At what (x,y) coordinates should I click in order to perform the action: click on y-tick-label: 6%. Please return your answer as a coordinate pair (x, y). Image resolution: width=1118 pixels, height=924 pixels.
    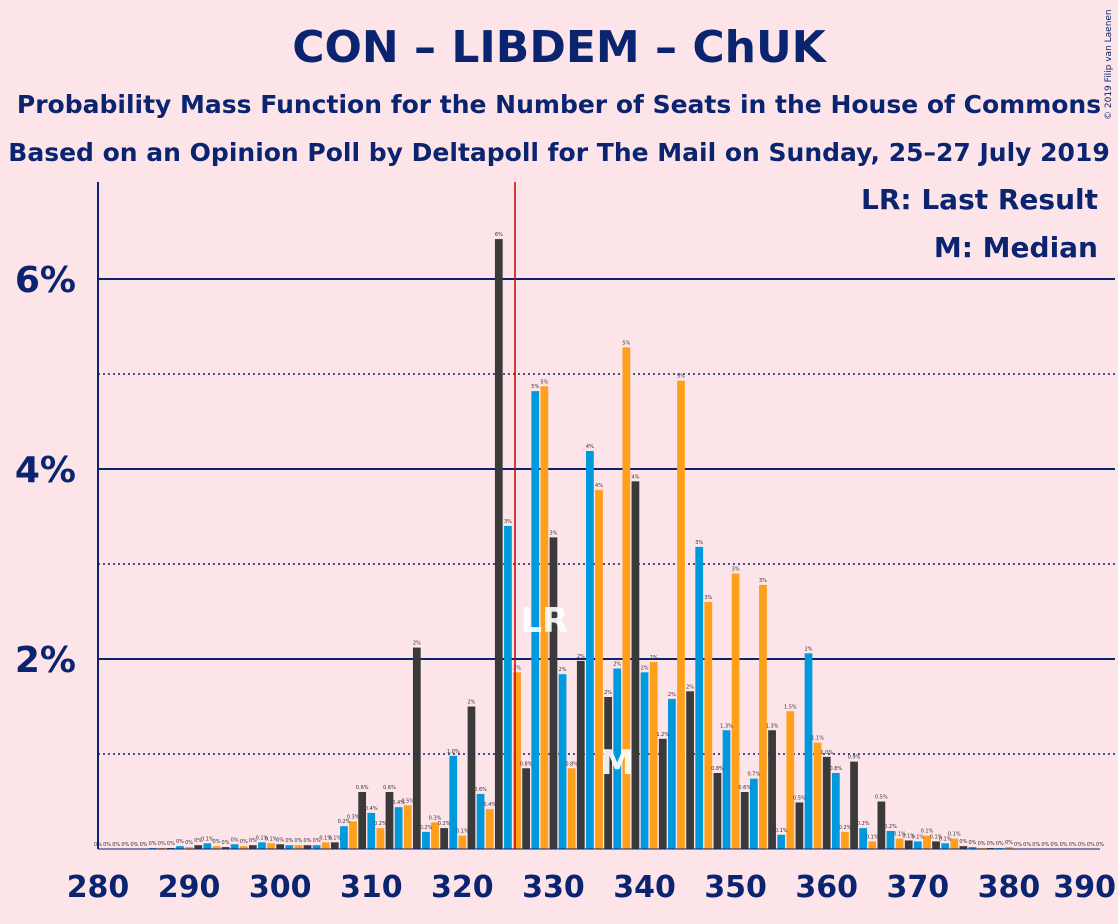
    Looking at the image, I should click on (45, 280).